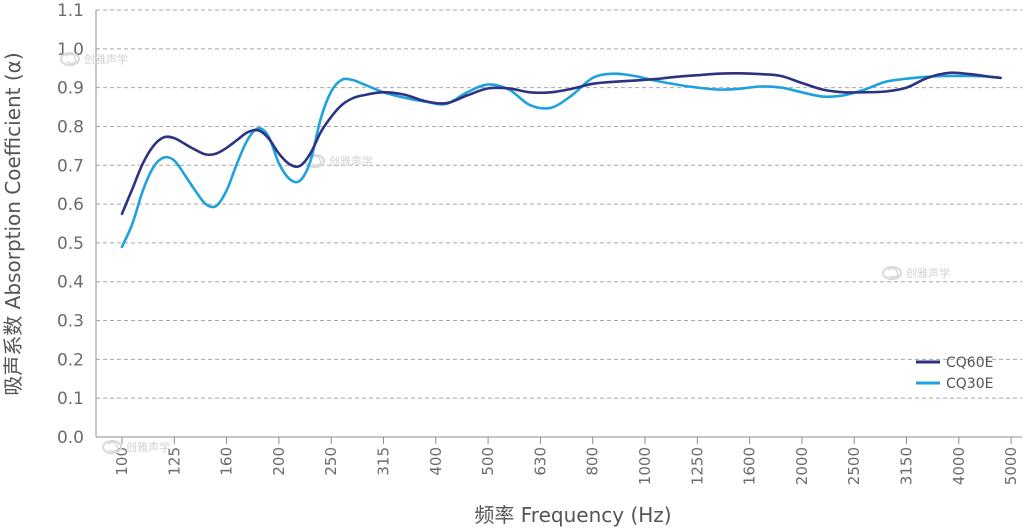 This screenshot has height=529, width=1024. What do you see at coordinates (802, 466) in the screenshot?
I see `x-tick-label: 2000` at bounding box center [802, 466].